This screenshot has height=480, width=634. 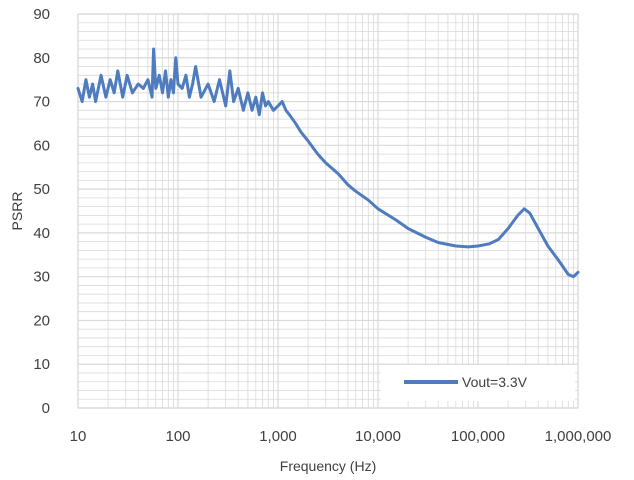 I want to click on y-tick-label: 70, so click(x=41, y=102).